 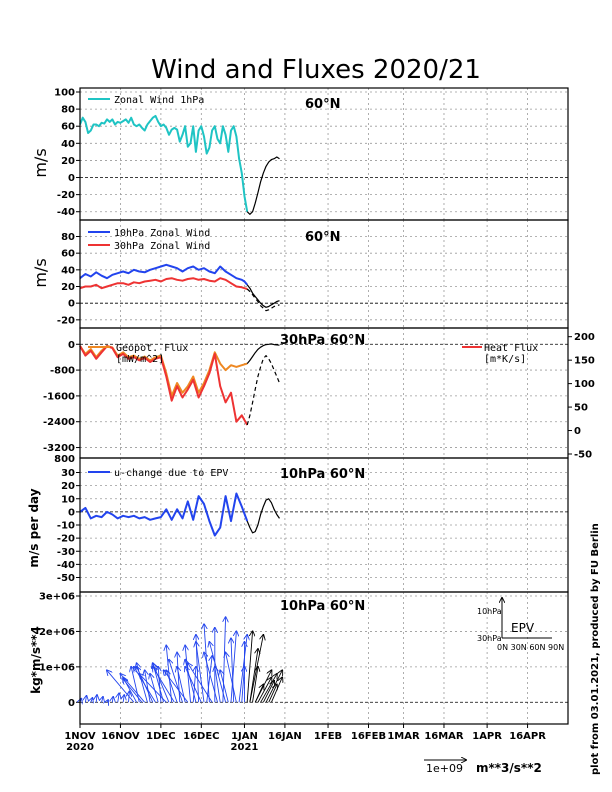 What do you see at coordinates (66, 526) in the screenshot?
I see `ytick-label-4-4: -10` at bounding box center [66, 526].